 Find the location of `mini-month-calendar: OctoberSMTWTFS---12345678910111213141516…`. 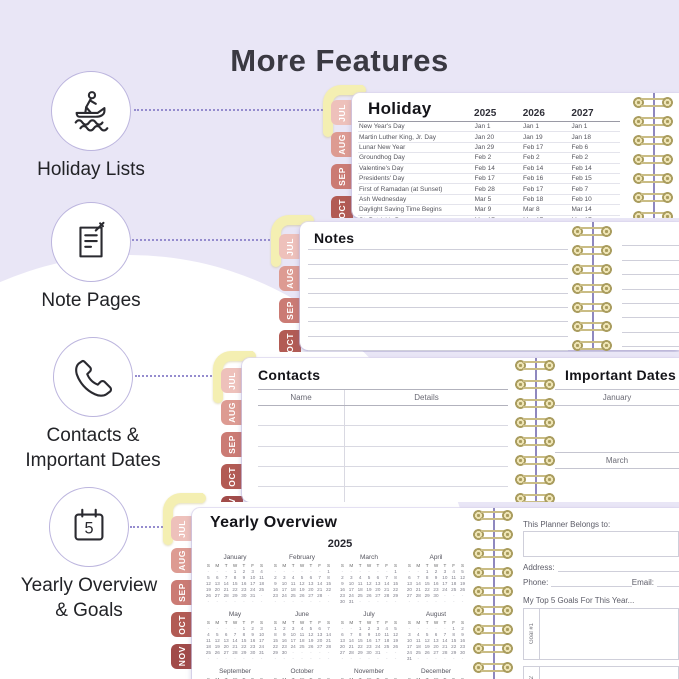

mini-month-calendar: OctoberSMTWTFS---12345678910111213141516… is located at coordinates (302, 673).